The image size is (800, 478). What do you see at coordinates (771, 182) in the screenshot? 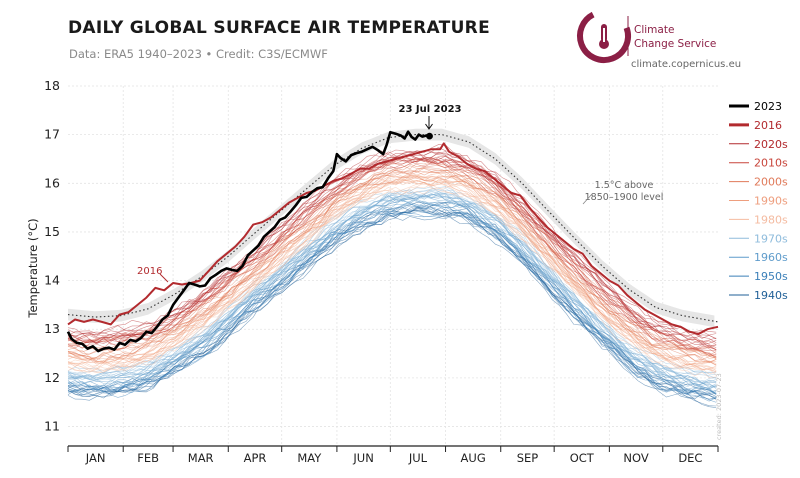
I see `legend-label-2000s: 2000s` at bounding box center [771, 182].